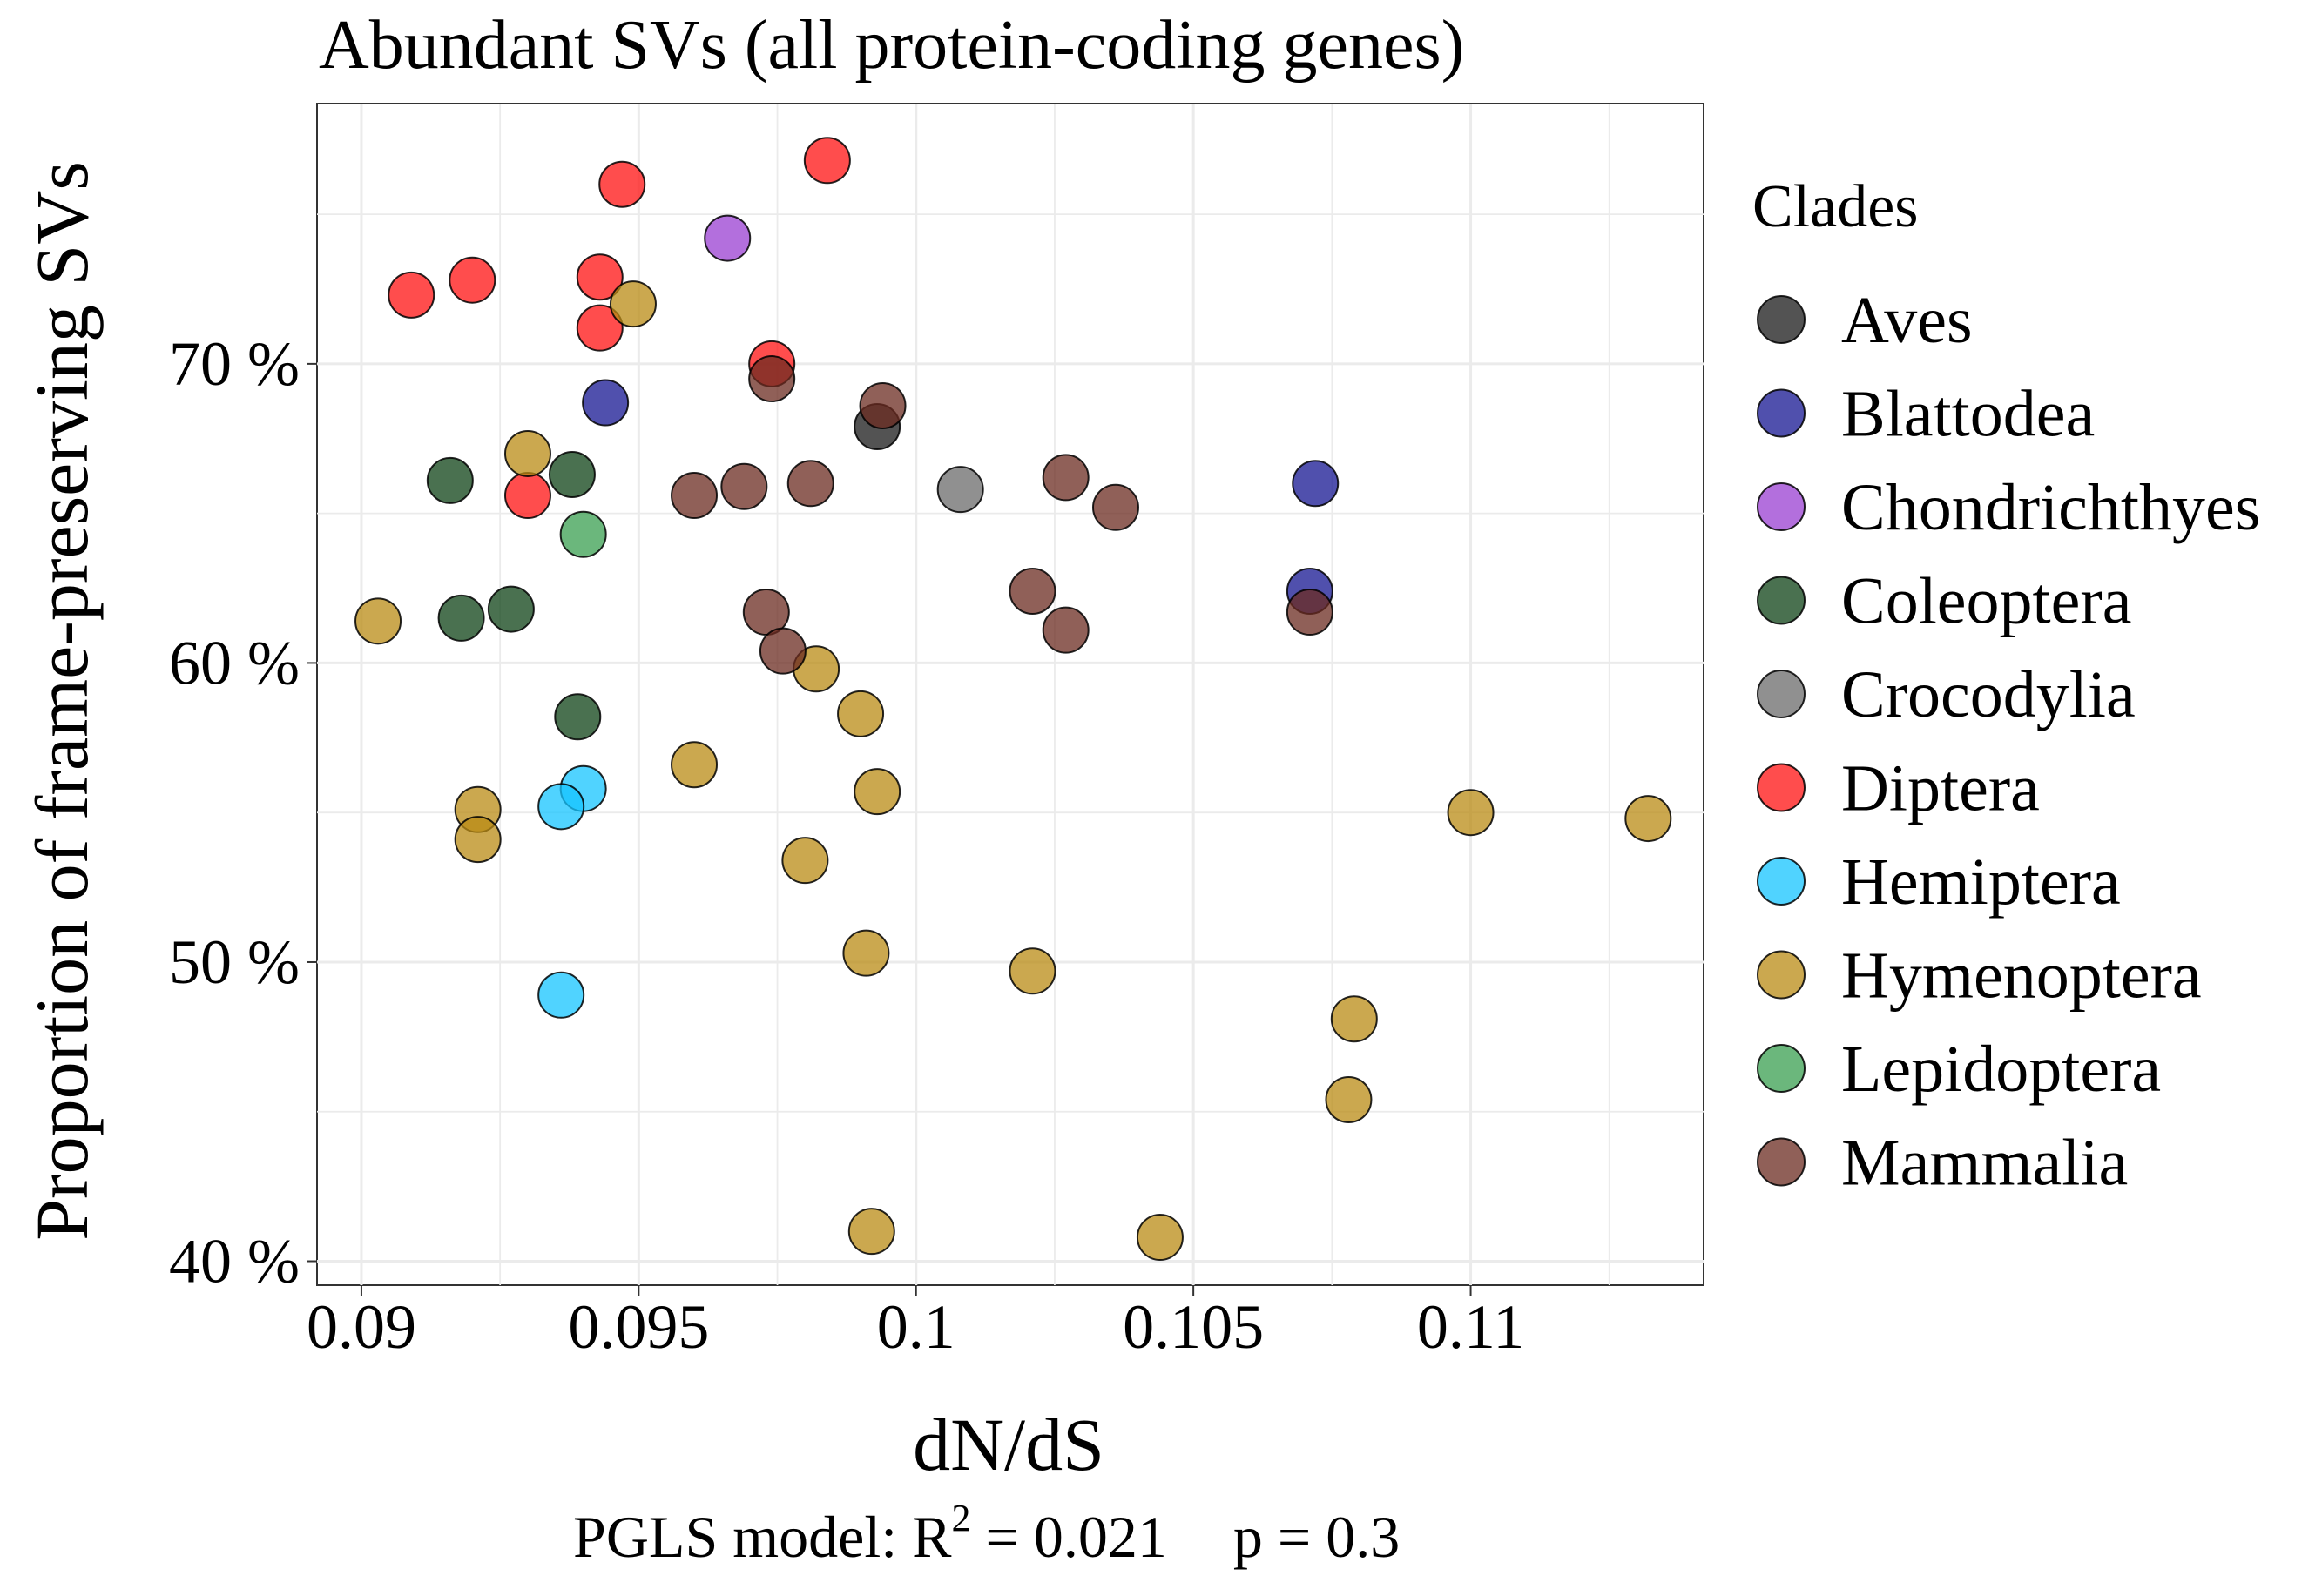  I want to click on legend-key-crocodylia, so click(1781, 694).